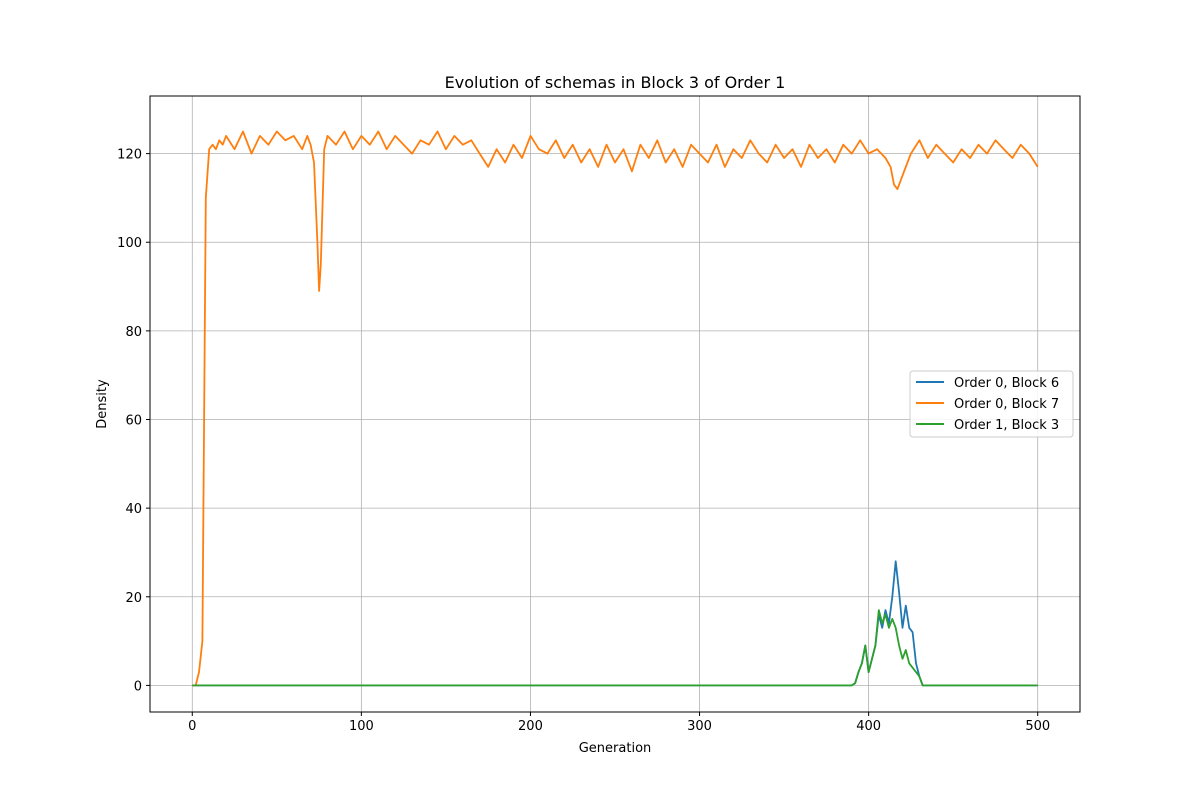 This screenshot has width=1200, height=800. I want to click on y-axis-label: Density, so click(102, 404).